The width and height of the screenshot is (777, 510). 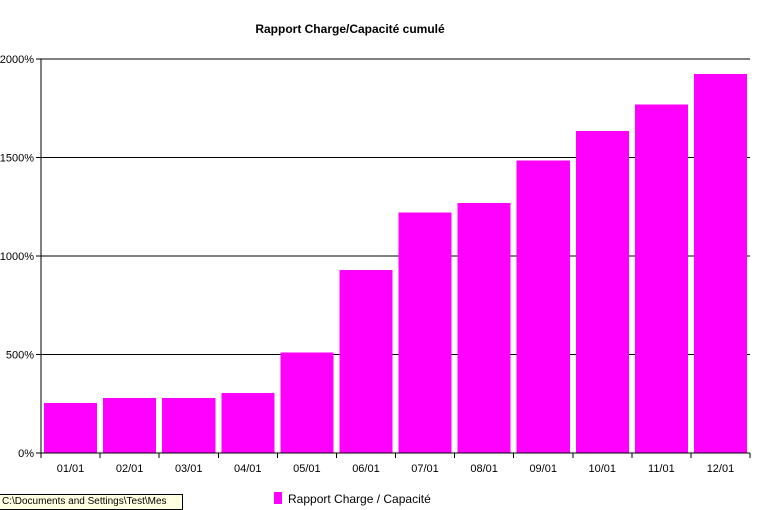 What do you see at coordinates (484, 469) in the screenshot?
I see `x-tick-label: 08/01` at bounding box center [484, 469].